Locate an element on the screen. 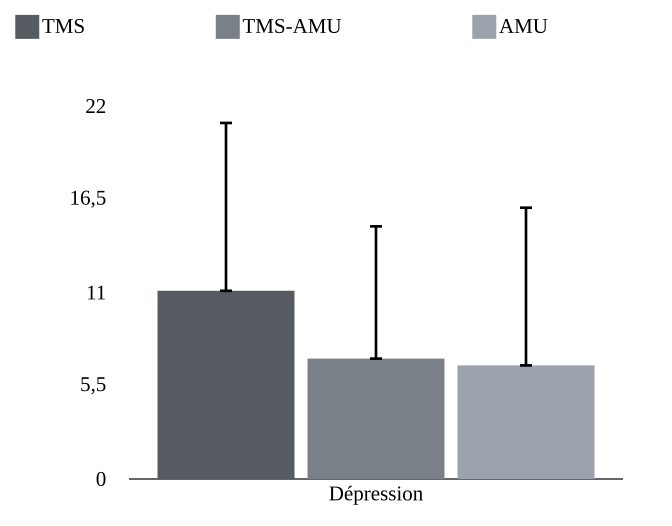 The image size is (672, 526). y-tick-label: 11 is located at coordinates (97, 293).